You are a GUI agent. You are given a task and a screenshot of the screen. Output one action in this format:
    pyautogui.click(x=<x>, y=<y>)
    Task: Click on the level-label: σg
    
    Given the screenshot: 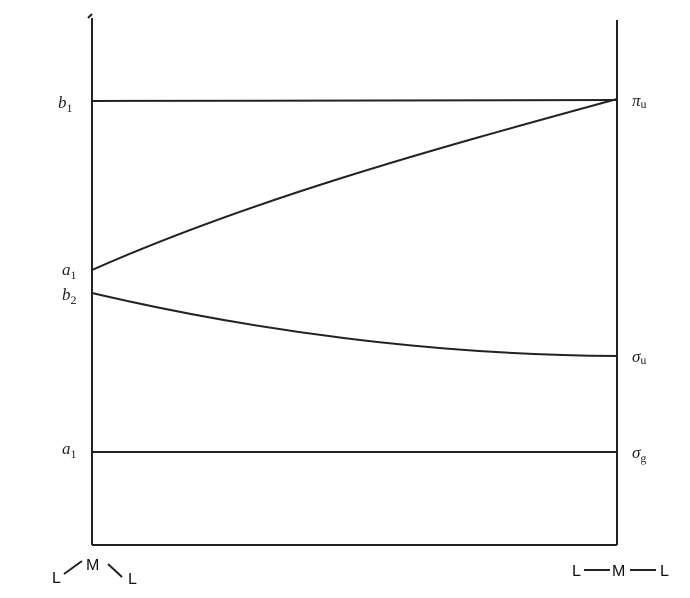 What is the action you would take?
    pyautogui.click(x=639, y=454)
    